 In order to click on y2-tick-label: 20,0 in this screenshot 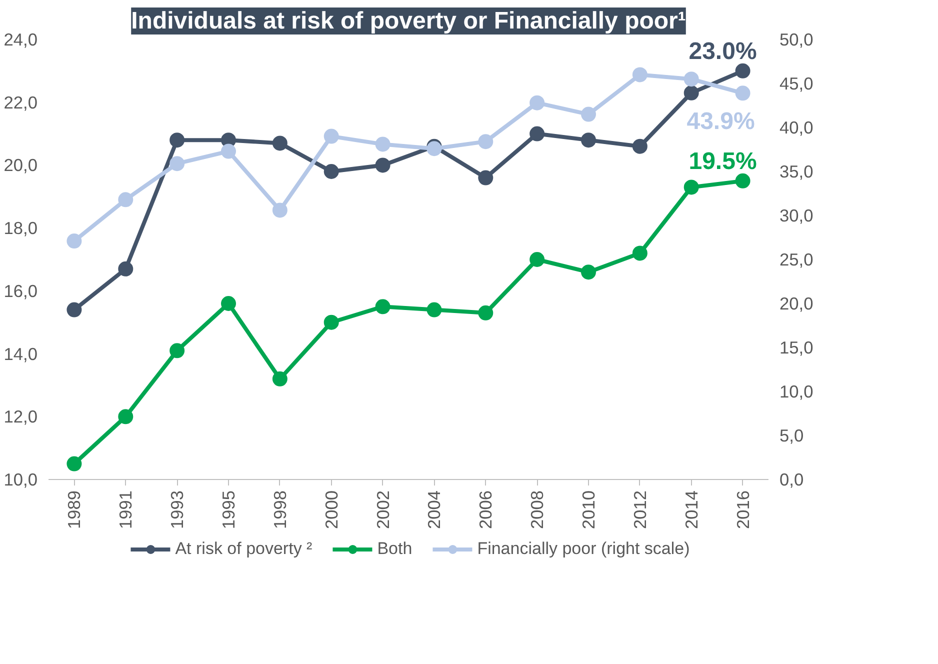, I will do `click(797, 304)`.